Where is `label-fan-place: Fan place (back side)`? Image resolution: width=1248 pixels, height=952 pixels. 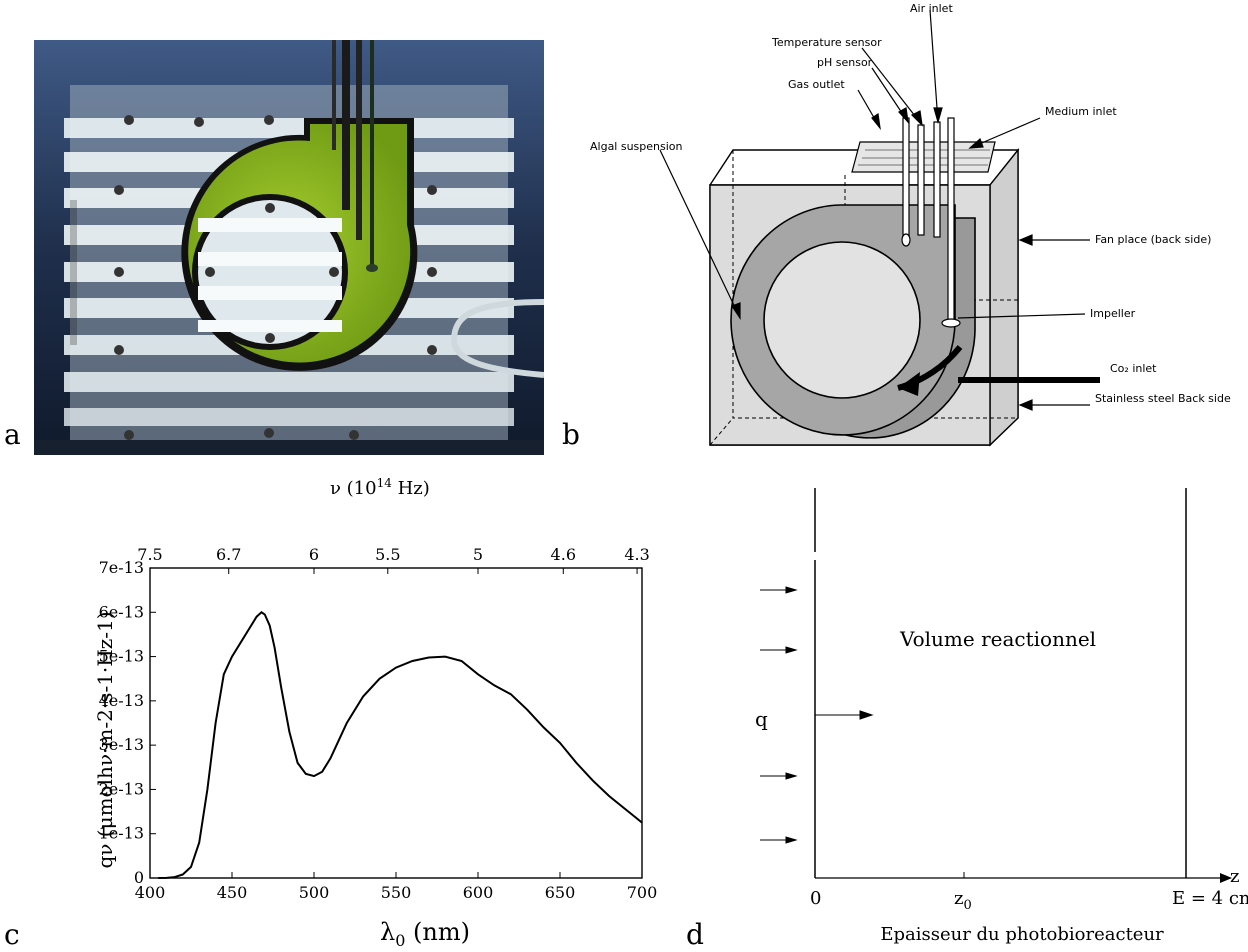 label-fan-place: Fan place (back side) is located at coordinates (1153, 239).